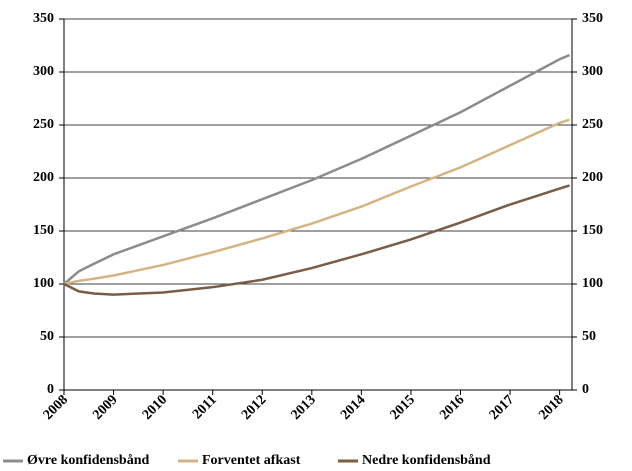 The width and height of the screenshot is (632, 471). What do you see at coordinates (592, 18) in the screenshot?
I see `y2-tick-label: 350` at bounding box center [592, 18].